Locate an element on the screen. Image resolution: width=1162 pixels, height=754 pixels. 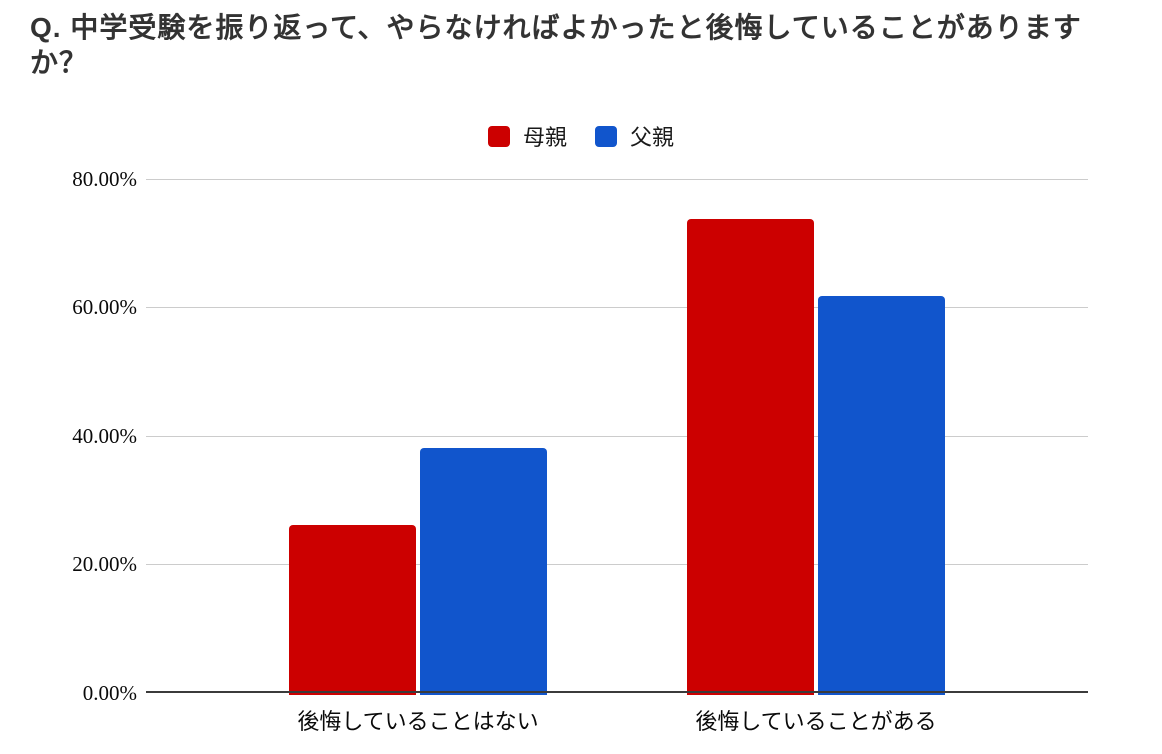
legend-item: 父親 is located at coordinates (634, 136).